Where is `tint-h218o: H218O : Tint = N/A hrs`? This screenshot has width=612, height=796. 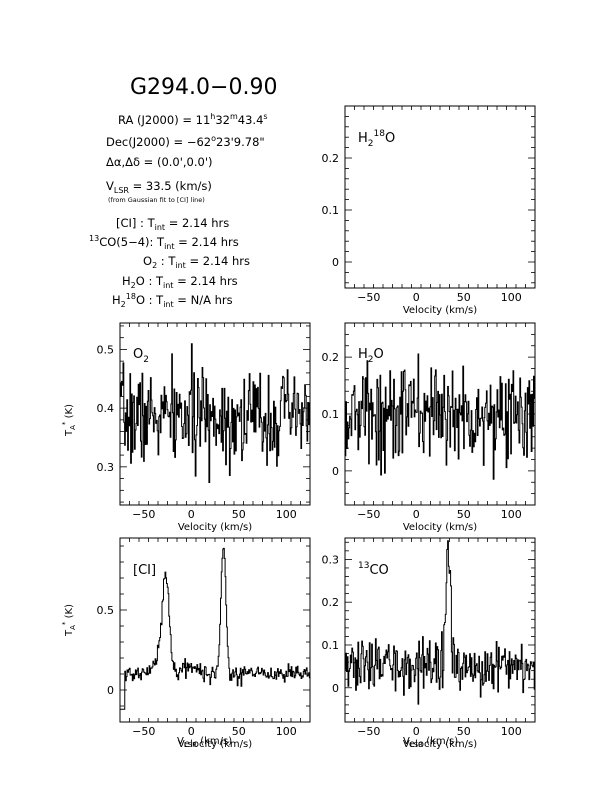 tint-h218o: H218O : Tint = N/A hrs is located at coordinates (172, 300).